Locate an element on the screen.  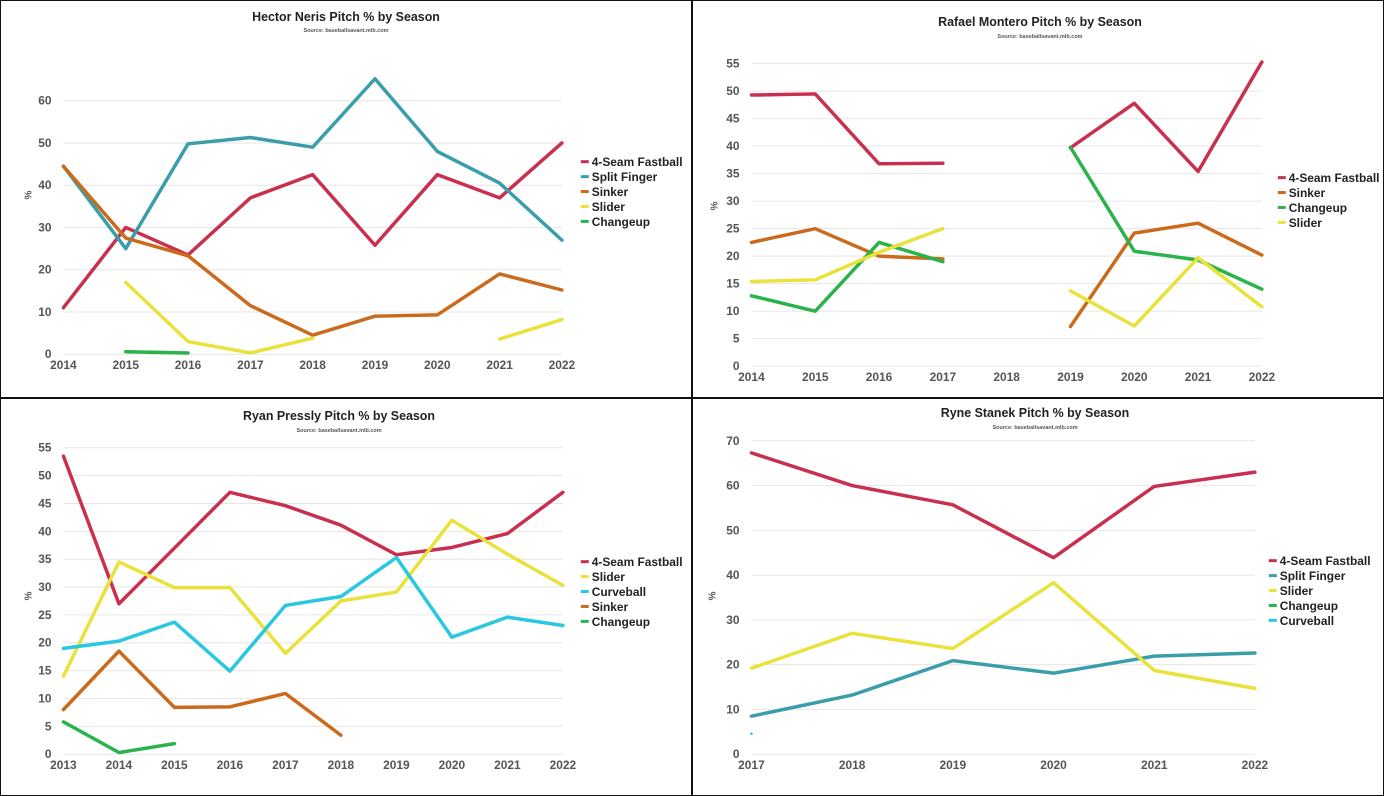
y-tick-label: 40 is located at coordinates (733, 575).